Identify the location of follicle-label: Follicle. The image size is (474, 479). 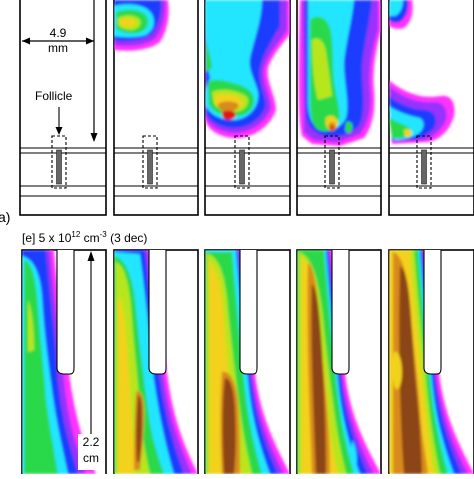
(54, 96).